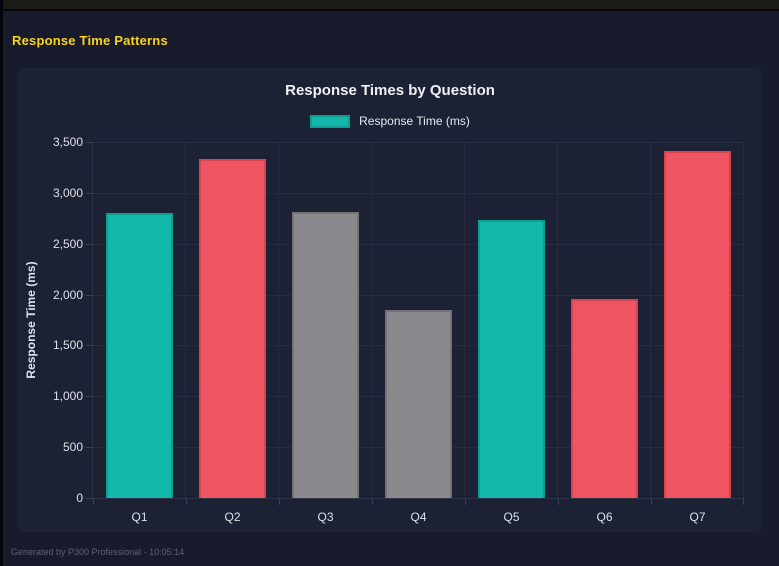 Image resolution: width=779 pixels, height=566 pixels. What do you see at coordinates (325, 355) in the screenshot?
I see `bar-q3` at bounding box center [325, 355].